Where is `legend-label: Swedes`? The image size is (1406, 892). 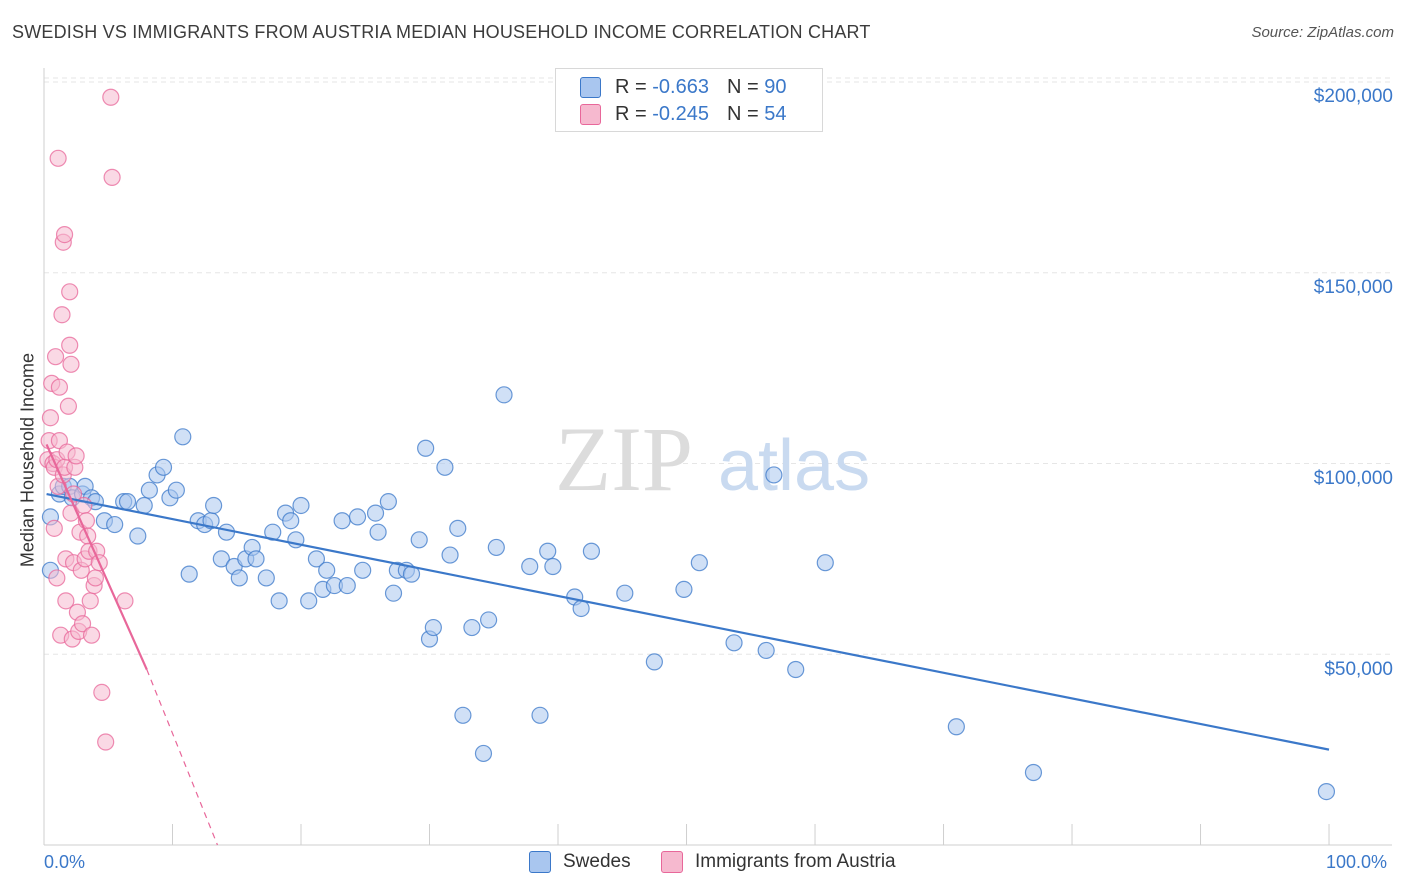
legend-label: Swedes is located at coordinates (597, 861).